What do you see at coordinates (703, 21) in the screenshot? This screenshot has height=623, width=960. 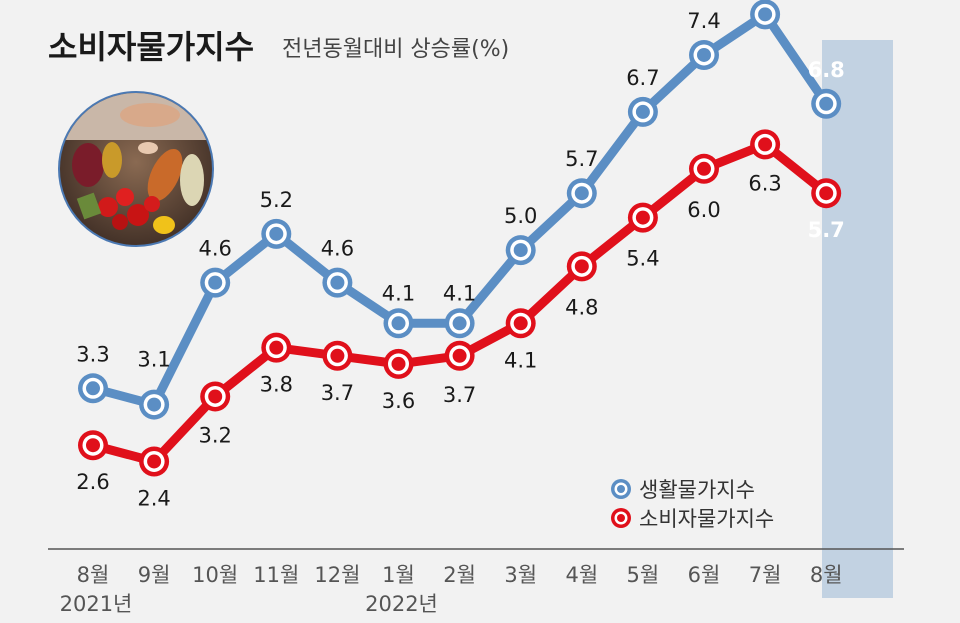 I see `data-label: 7.4` at bounding box center [703, 21].